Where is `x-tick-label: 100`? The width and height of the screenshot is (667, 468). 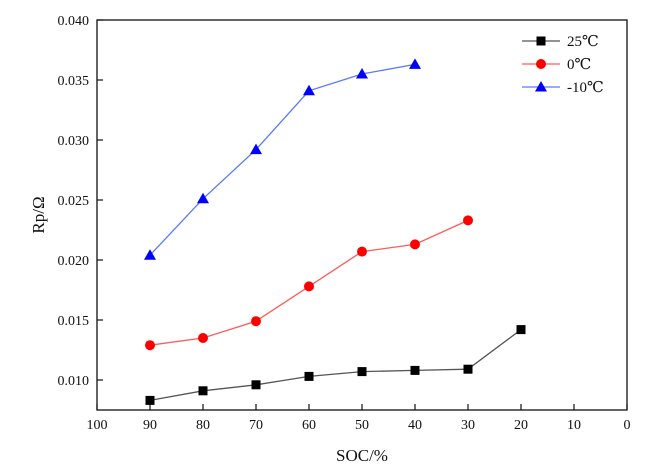
x-tick-label: 100 is located at coordinates (97, 425).